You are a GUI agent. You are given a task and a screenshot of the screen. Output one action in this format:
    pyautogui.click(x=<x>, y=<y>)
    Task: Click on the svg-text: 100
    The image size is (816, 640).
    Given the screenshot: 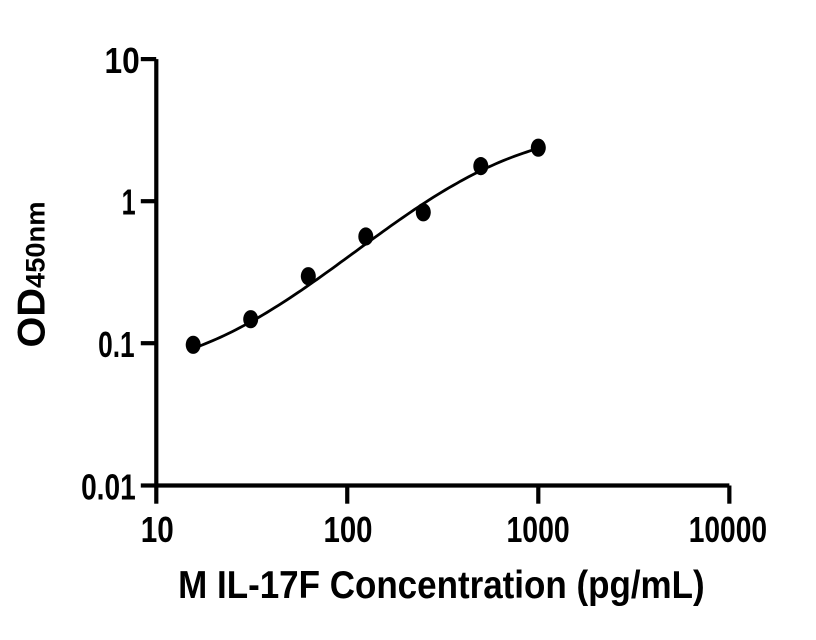 What is the action you would take?
    pyautogui.click(x=347, y=529)
    